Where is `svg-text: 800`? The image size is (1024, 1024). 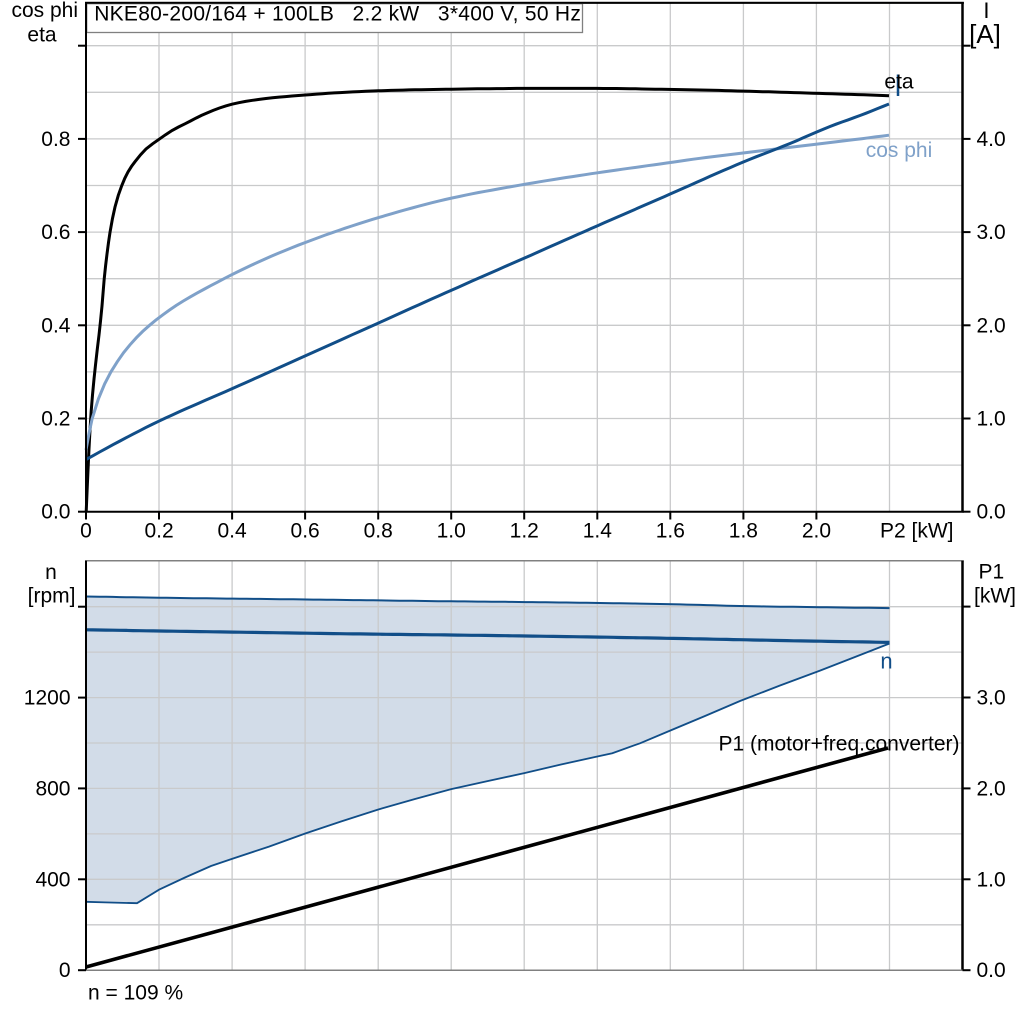 svg-text: 800 is located at coordinates (52, 788).